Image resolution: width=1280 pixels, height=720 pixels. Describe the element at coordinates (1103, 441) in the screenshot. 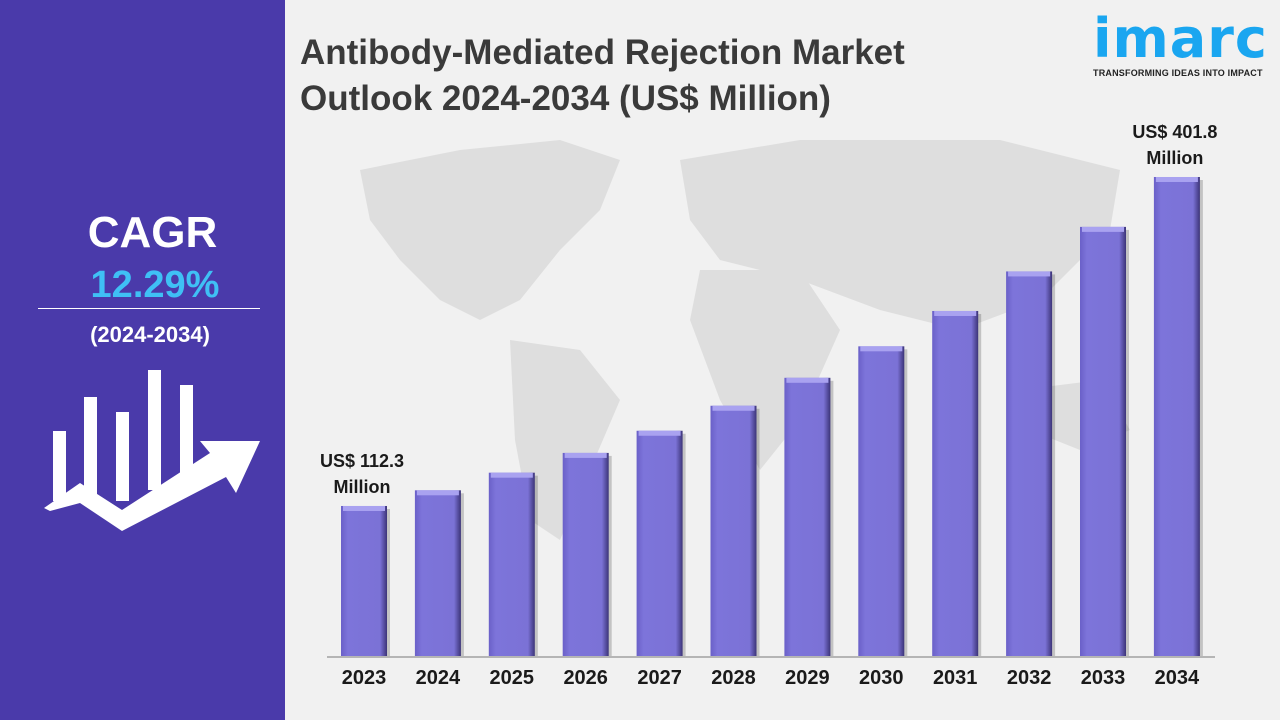

I see `bar-2033` at that location.